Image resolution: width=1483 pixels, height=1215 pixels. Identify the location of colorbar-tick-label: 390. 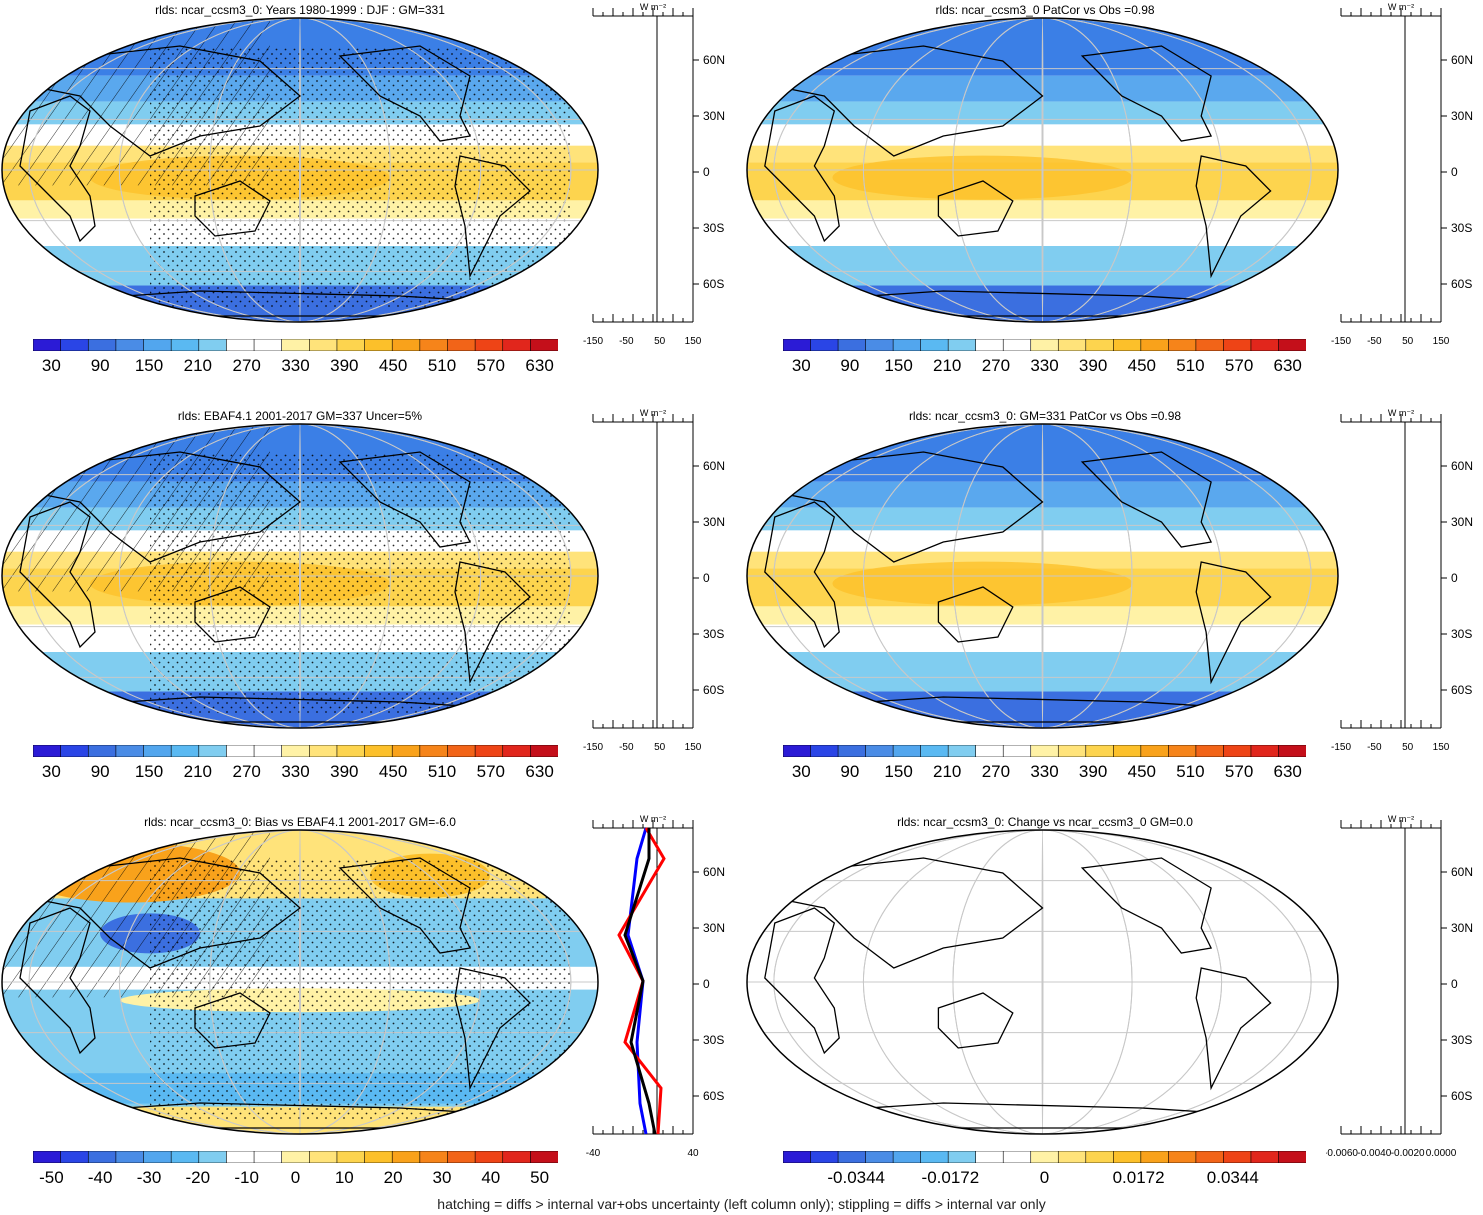
(344, 771).